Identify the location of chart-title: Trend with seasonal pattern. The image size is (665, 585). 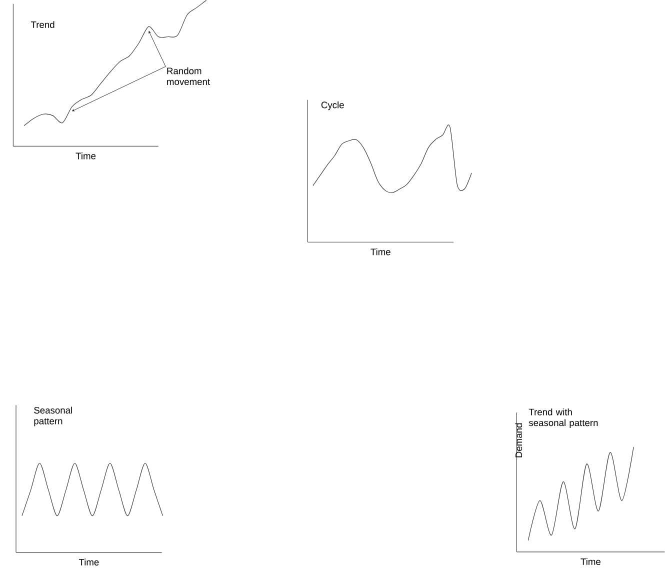
(563, 418).